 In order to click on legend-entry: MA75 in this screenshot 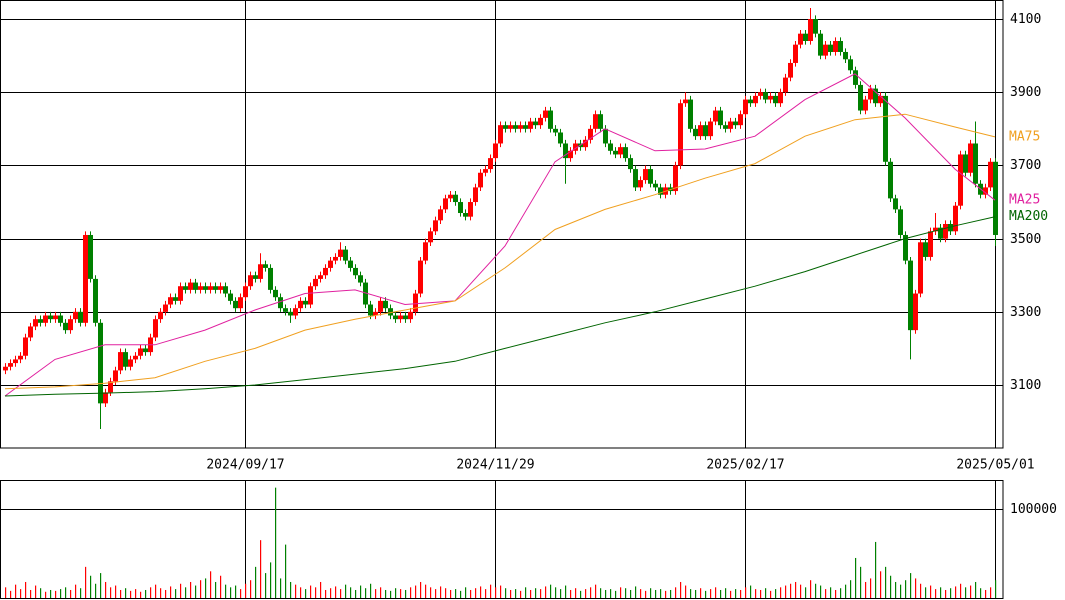, I will do `click(1024, 136)`.